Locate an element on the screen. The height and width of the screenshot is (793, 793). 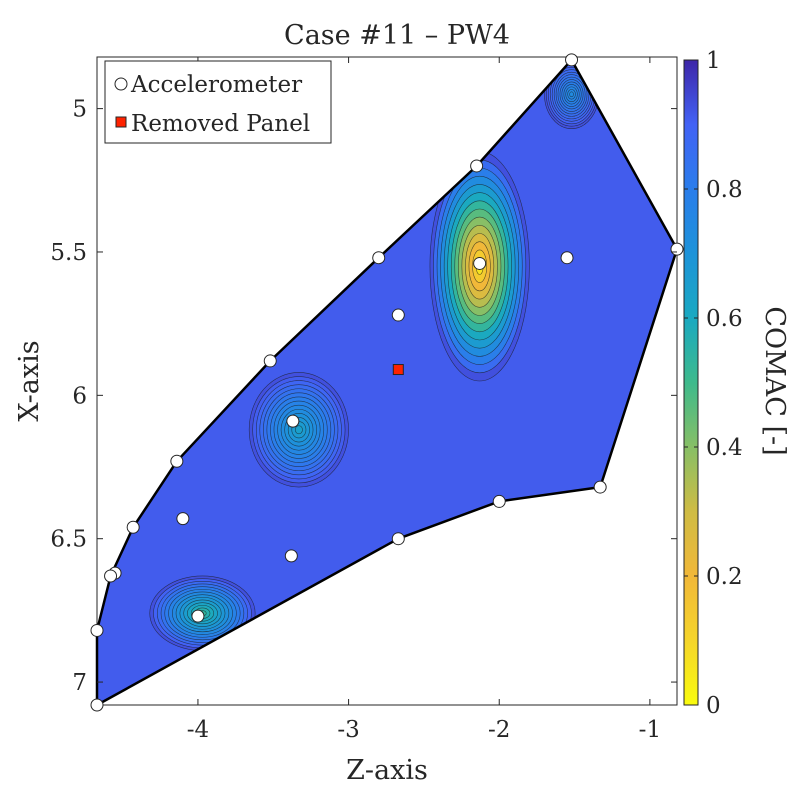
y-tick-label: 5 is located at coordinates (79, 110).